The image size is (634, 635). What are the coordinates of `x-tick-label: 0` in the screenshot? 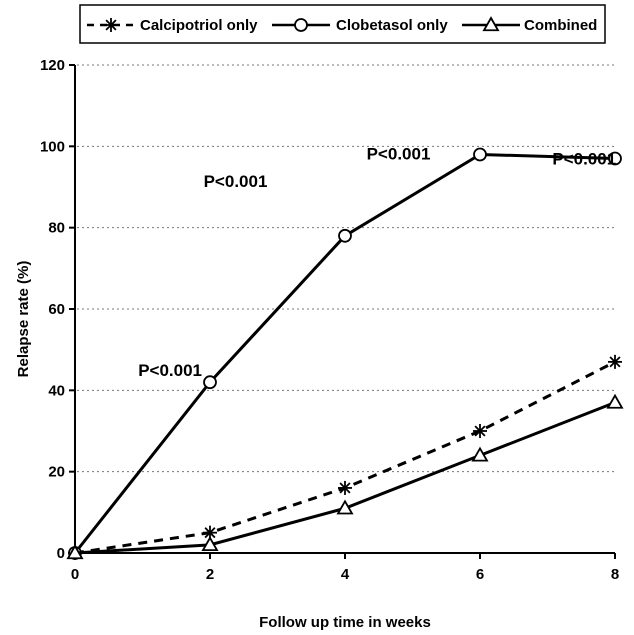 It's located at (75, 574).